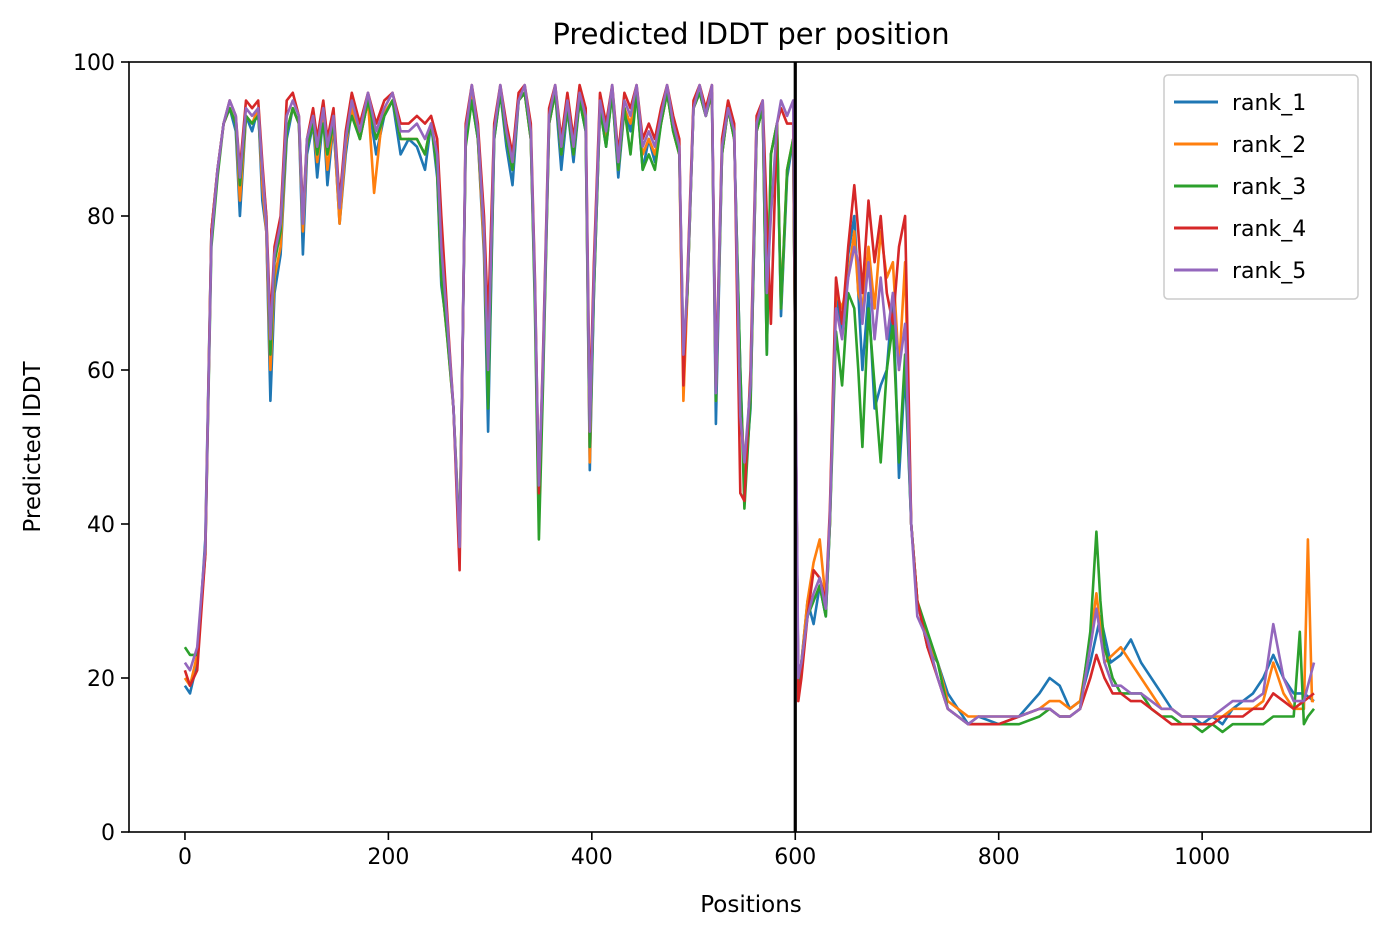 The height and width of the screenshot is (939, 1391). Describe the element at coordinates (751, 905) in the screenshot. I see `x-axis-label: Positions` at that location.